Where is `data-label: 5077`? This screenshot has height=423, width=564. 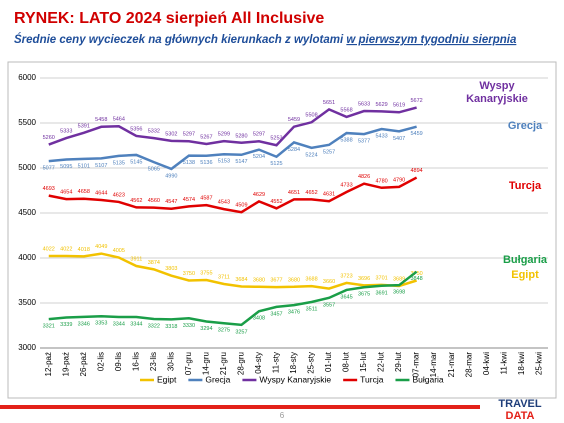 data-label: 5077 is located at coordinates (49, 169).